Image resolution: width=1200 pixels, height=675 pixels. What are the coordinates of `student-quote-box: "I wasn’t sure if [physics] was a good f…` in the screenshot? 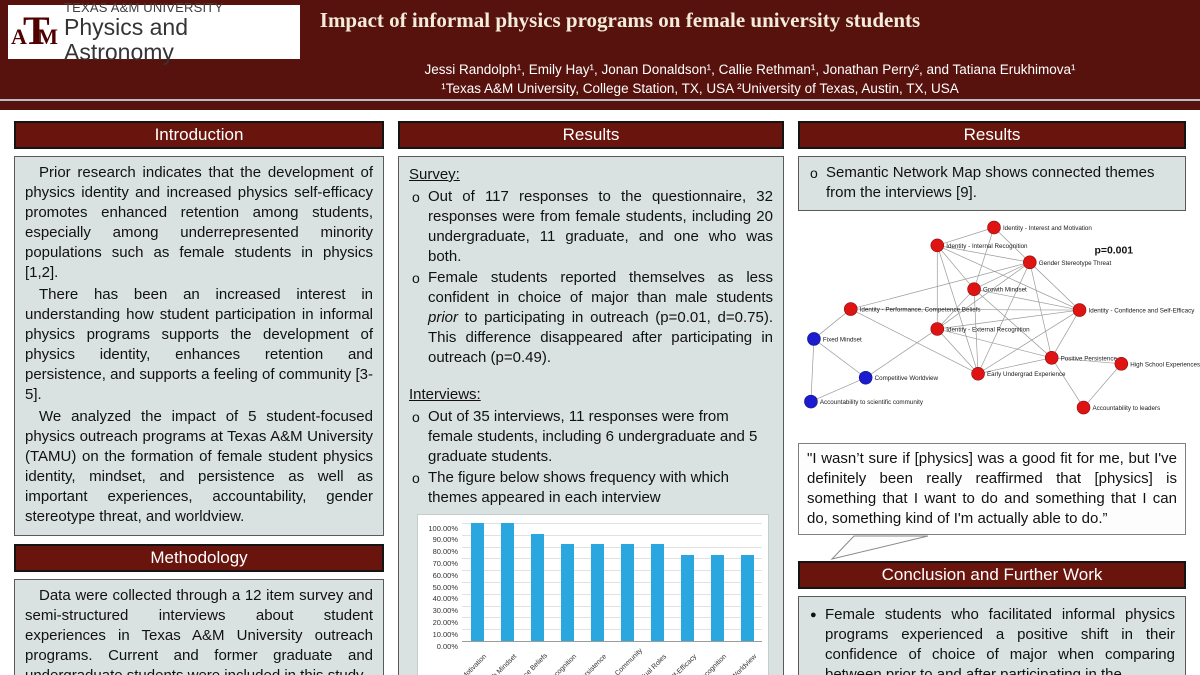 It's located at (992, 489).